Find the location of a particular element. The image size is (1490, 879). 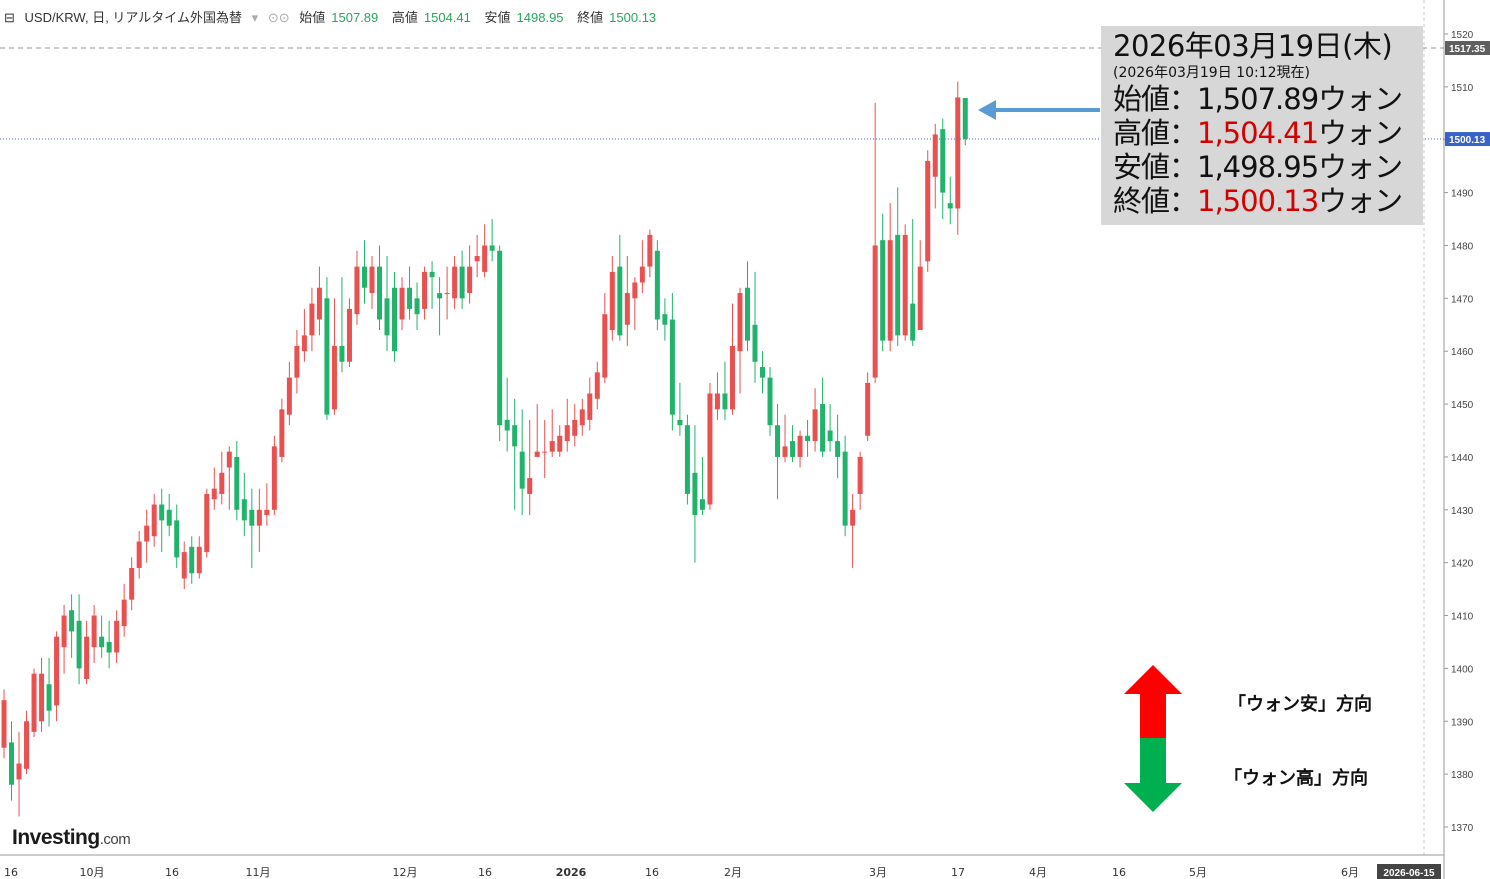

y-tick-label: 1440 is located at coordinates (1462, 458).